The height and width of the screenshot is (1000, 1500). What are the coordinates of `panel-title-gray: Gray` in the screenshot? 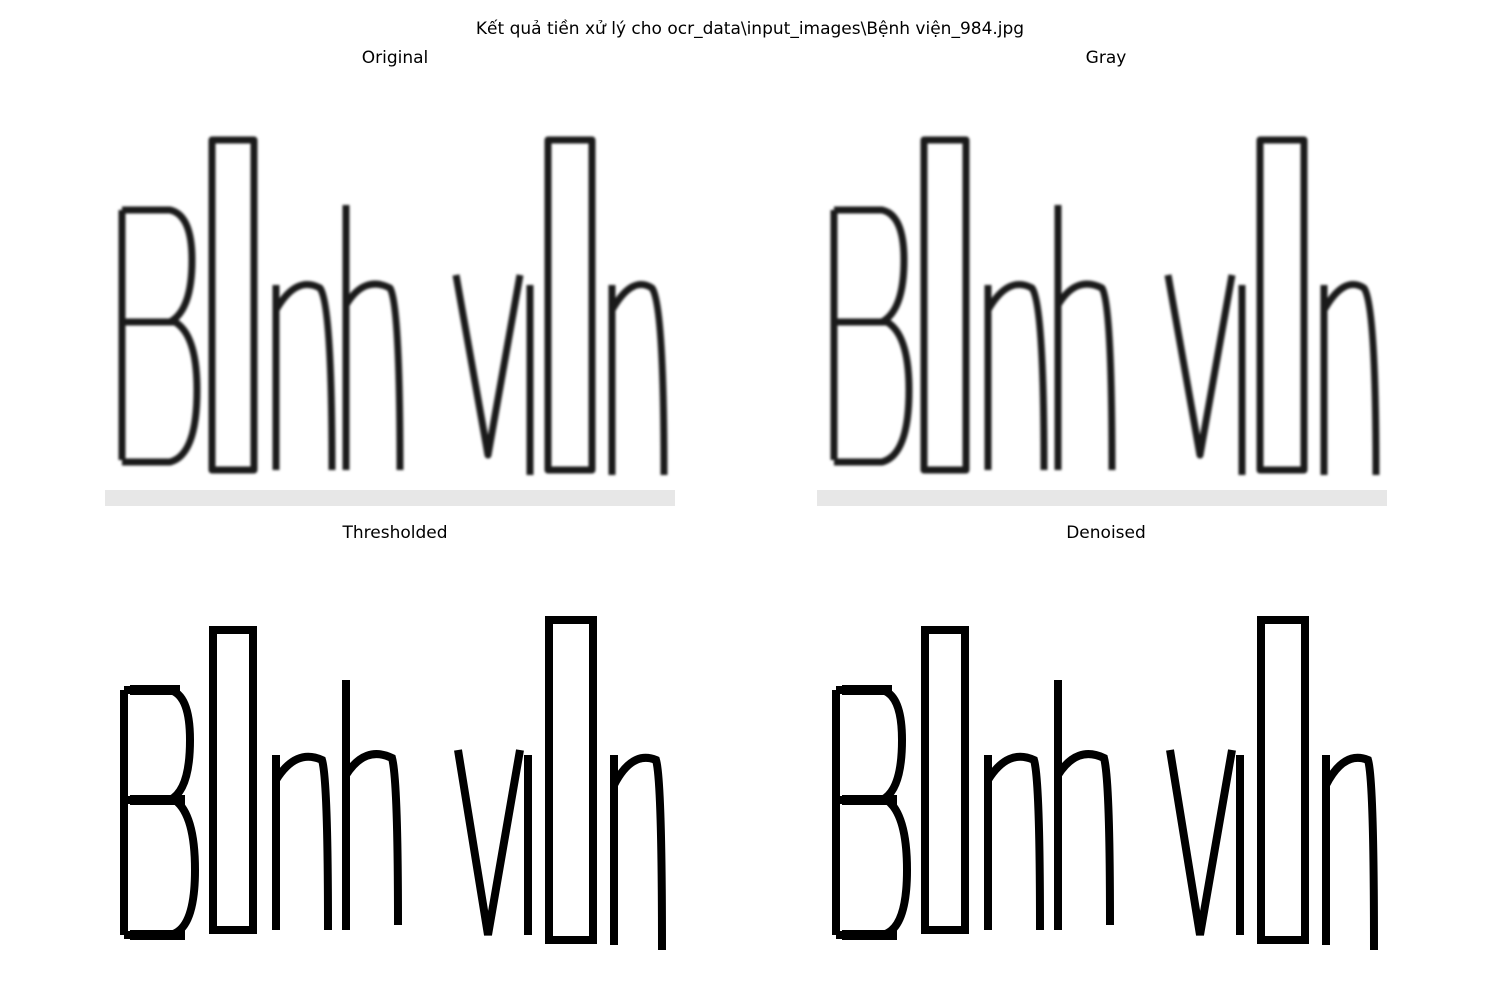 It's located at (1106, 58).